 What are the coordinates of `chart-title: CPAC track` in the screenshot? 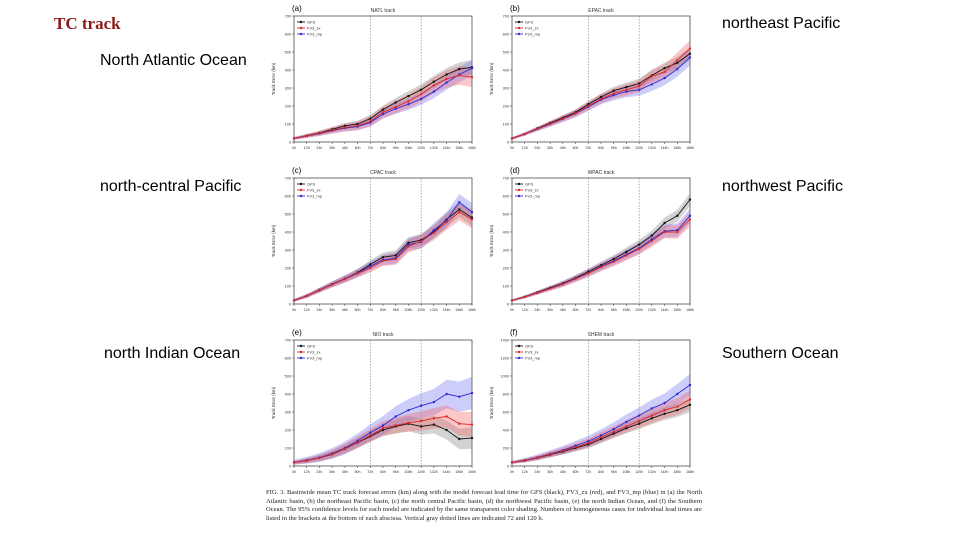 It's located at (383, 173).